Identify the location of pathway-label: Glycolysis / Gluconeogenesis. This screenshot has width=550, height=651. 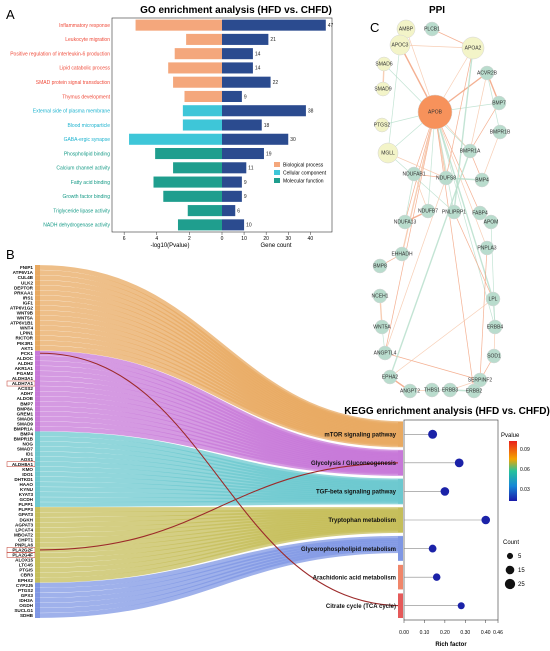
(354, 464).